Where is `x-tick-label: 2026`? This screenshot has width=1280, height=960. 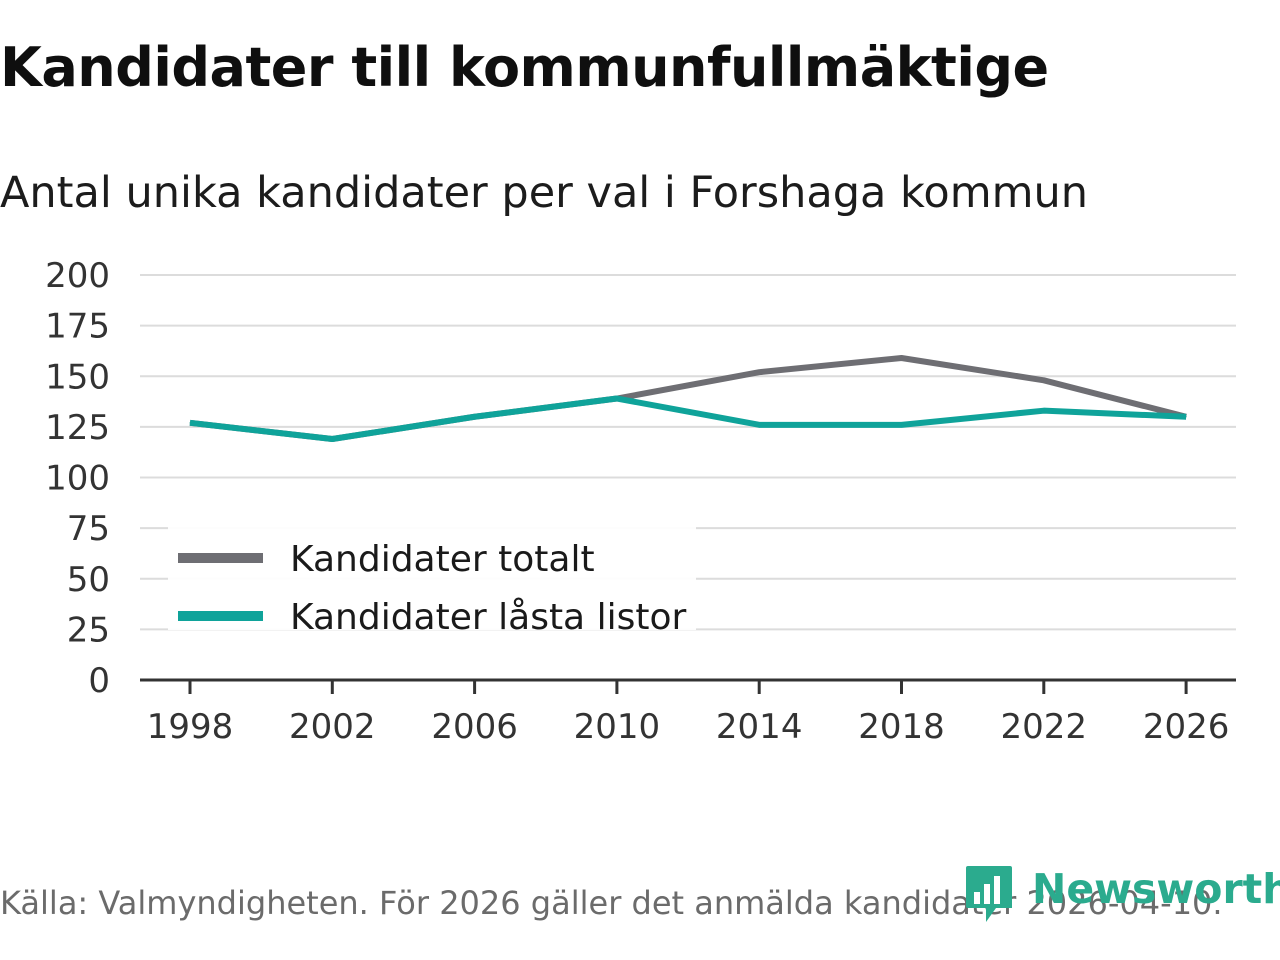 x-tick-label: 2026 is located at coordinates (1186, 727).